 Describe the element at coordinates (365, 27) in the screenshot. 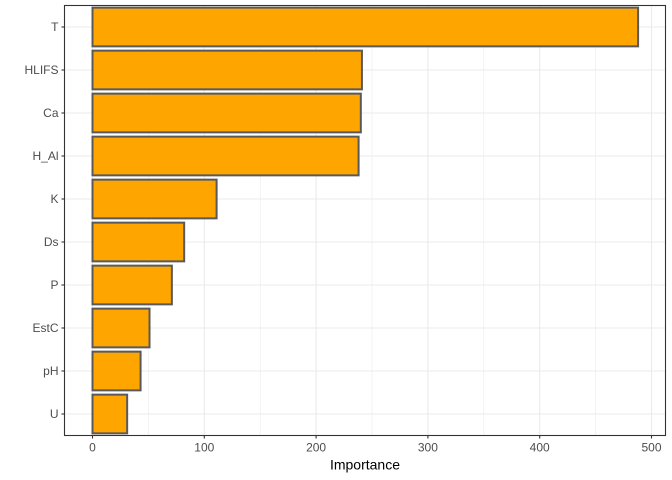

I see `bar-T` at that location.